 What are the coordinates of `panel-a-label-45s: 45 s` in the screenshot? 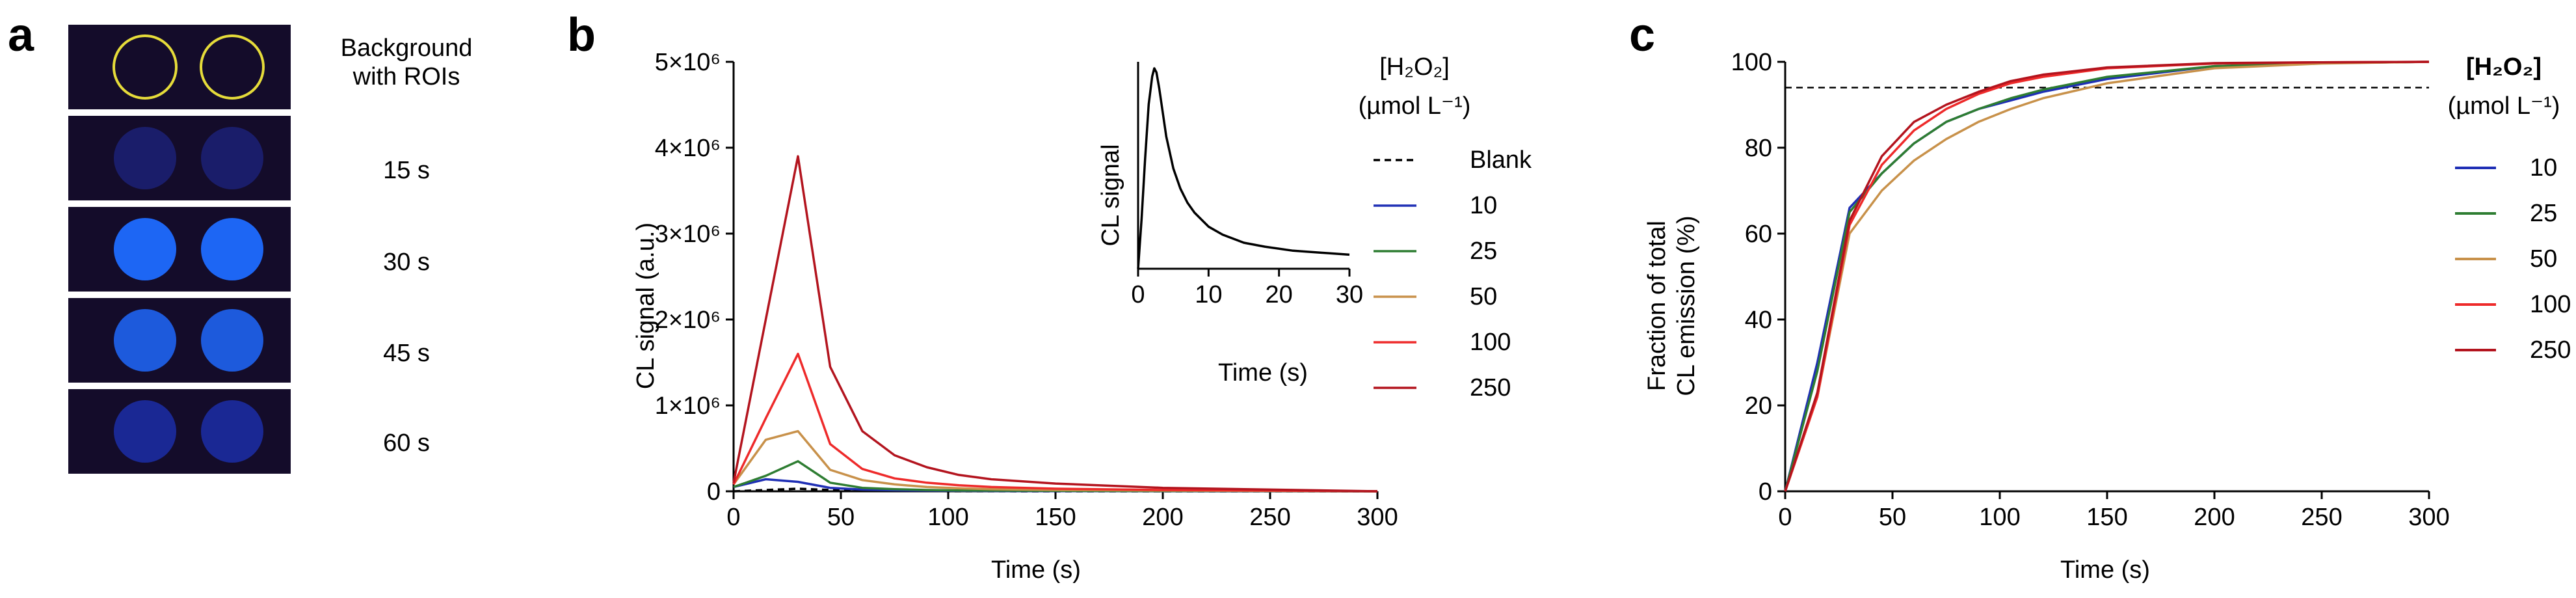 It's located at (406, 353).